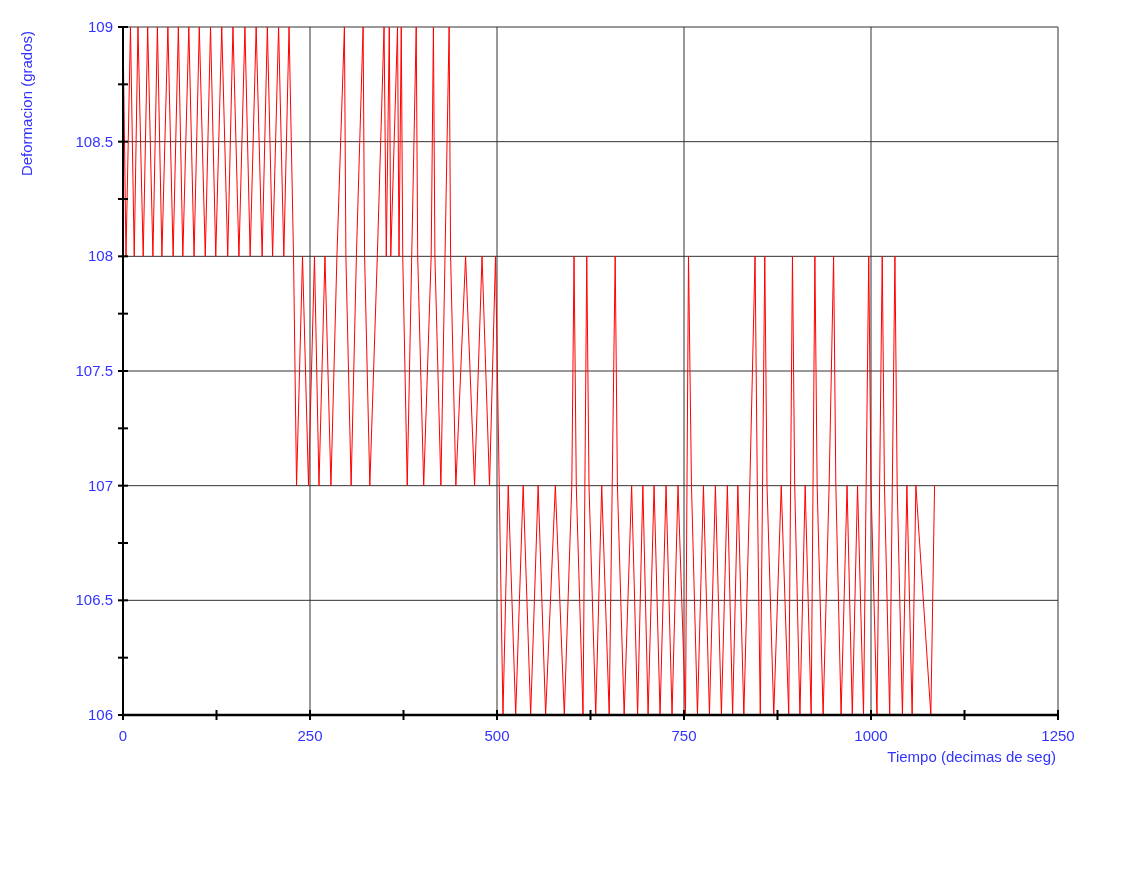  Describe the element at coordinates (123, 735) in the screenshot. I see `x-tick-label: 0` at that location.